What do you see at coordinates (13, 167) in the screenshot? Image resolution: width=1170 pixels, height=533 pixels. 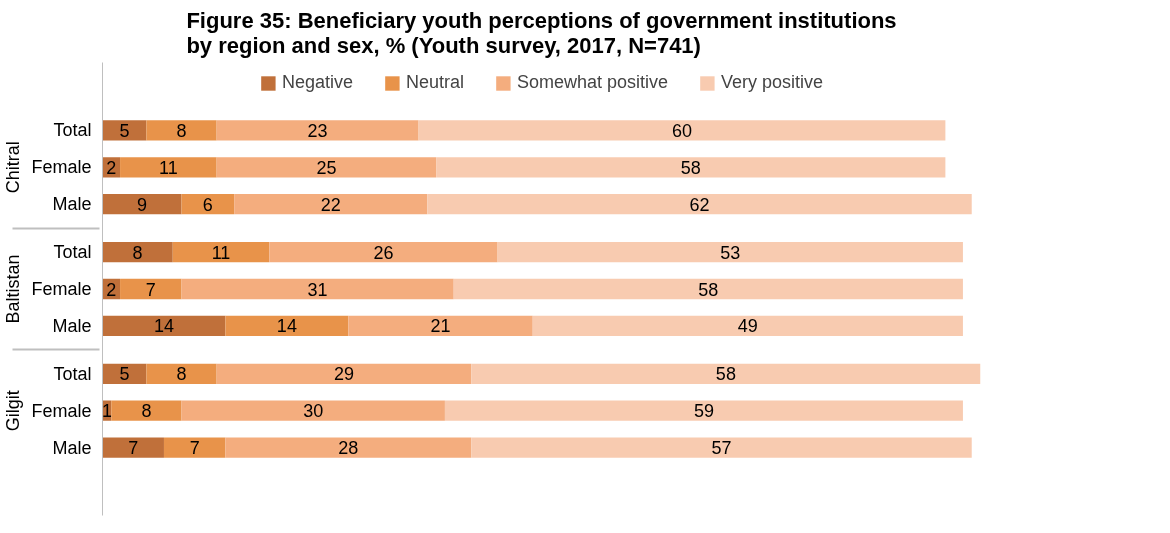 I see `text: Chitral` at bounding box center [13, 167].